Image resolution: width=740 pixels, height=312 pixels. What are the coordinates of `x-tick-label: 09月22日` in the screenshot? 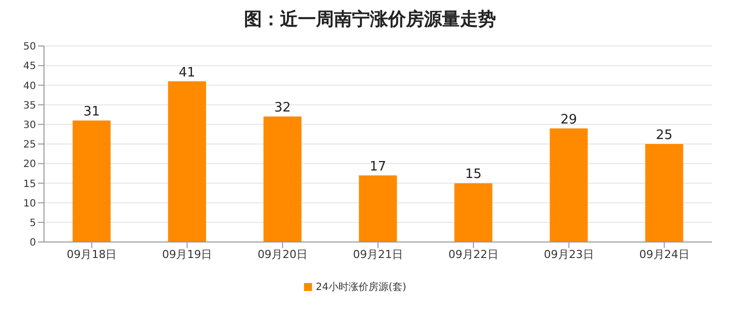 It's located at (473, 254).